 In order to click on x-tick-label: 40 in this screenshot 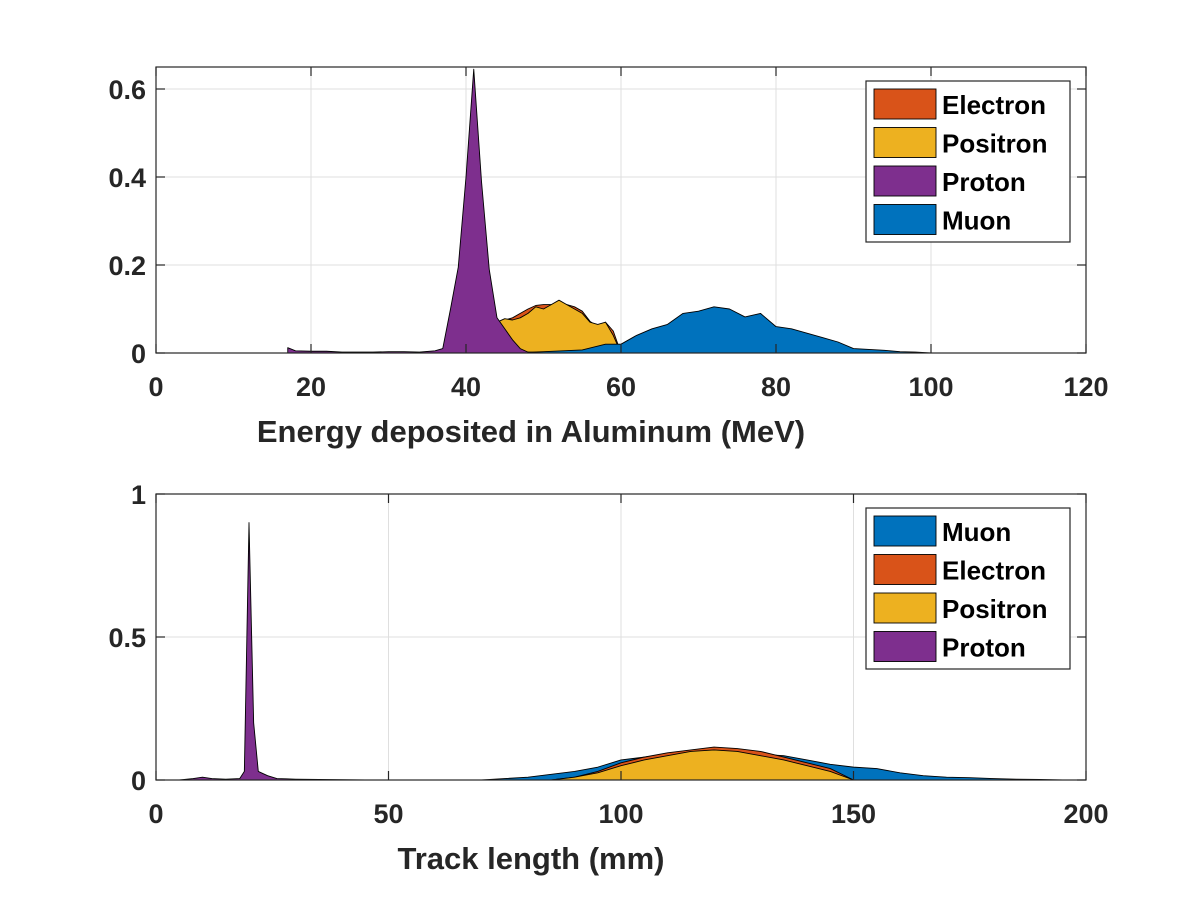, I will do `click(466, 387)`.